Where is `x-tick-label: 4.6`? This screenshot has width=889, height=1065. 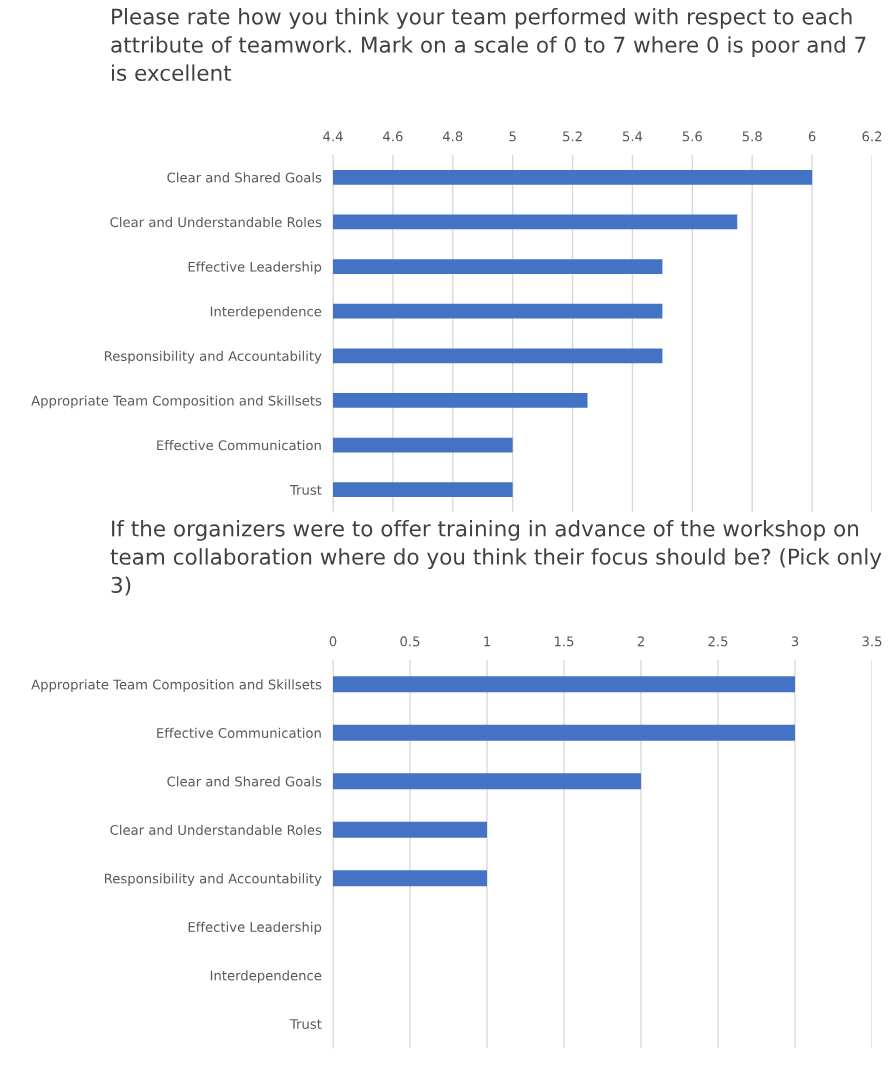
x-tick-label: 4.6 is located at coordinates (393, 136).